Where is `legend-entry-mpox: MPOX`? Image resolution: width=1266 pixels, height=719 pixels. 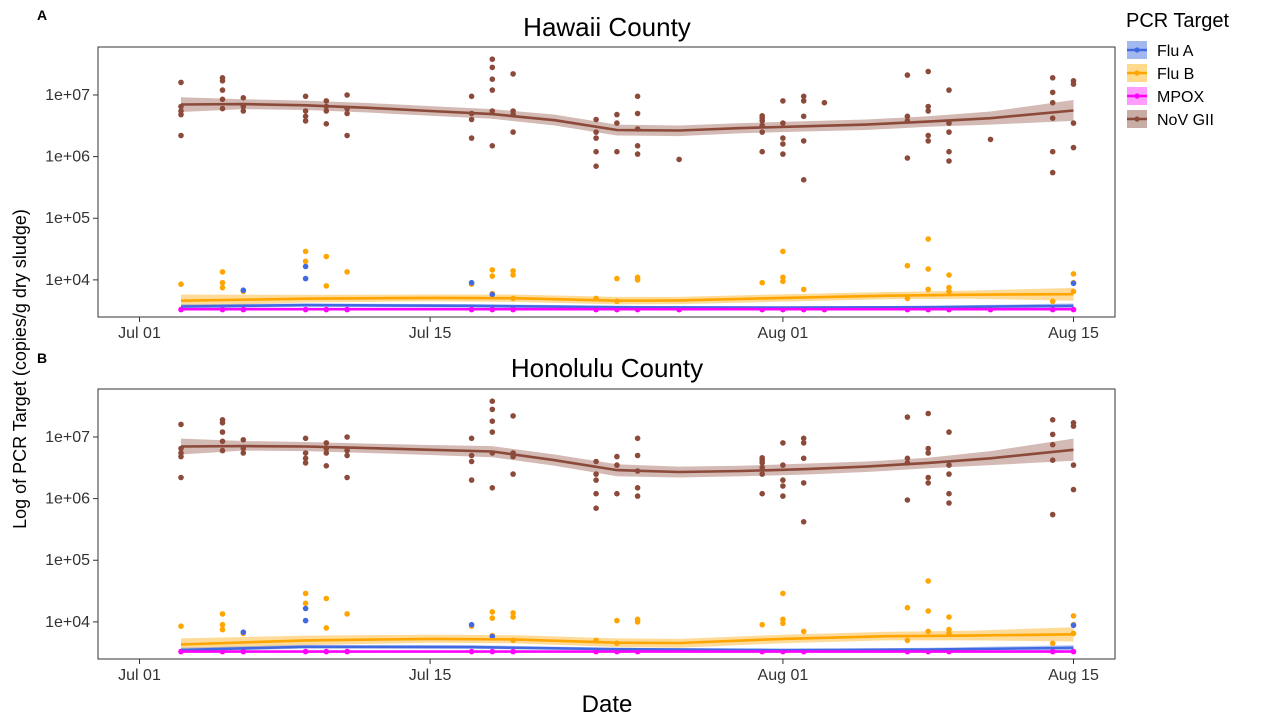
legend-entry-mpox: MPOX is located at coordinates (1165, 96).